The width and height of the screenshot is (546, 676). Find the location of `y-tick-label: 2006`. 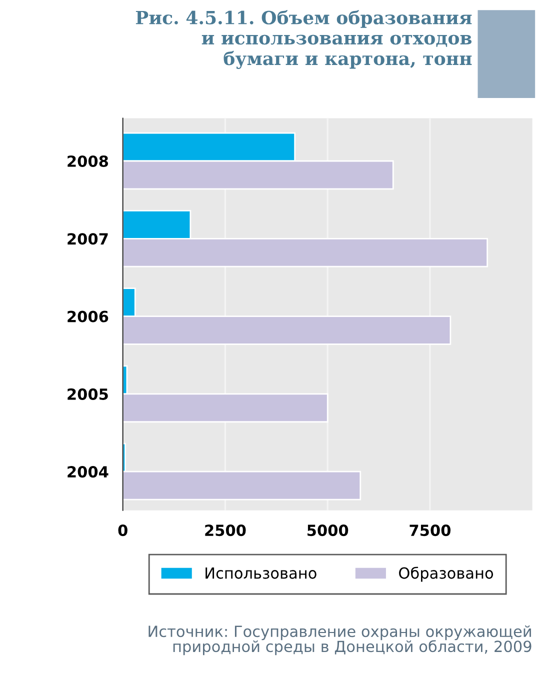

y-tick-label: 2006 is located at coordinates (88, 316).